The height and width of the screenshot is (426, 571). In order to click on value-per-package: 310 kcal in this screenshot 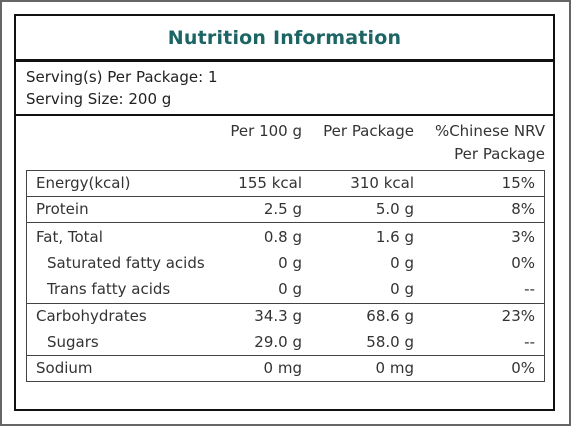, I will do `click(382, 183)`.